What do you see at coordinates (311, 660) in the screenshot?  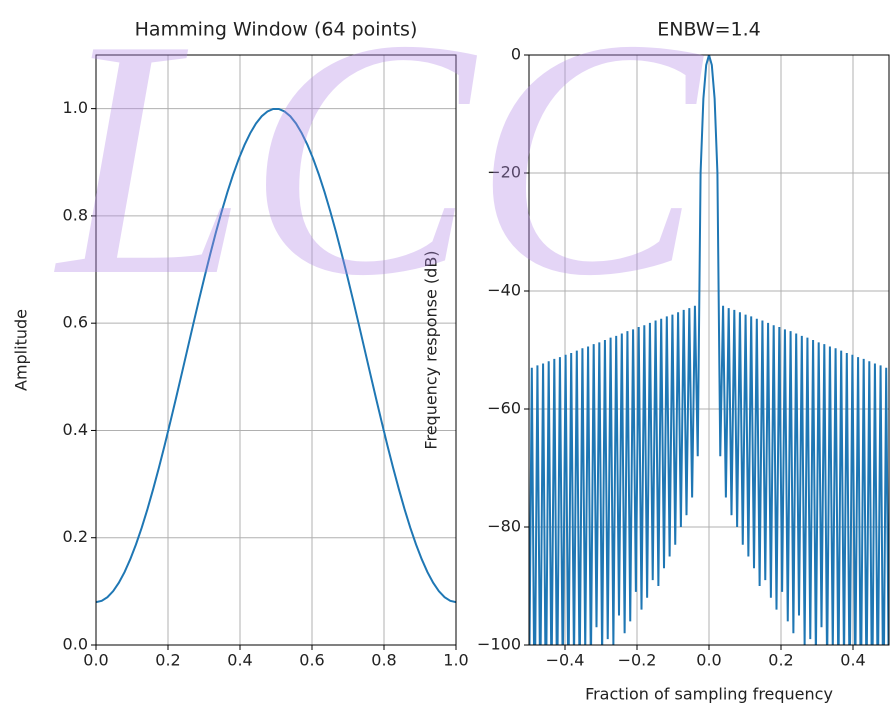 I see `x-tick-label: 0.6` at bounding box center [311, 660].